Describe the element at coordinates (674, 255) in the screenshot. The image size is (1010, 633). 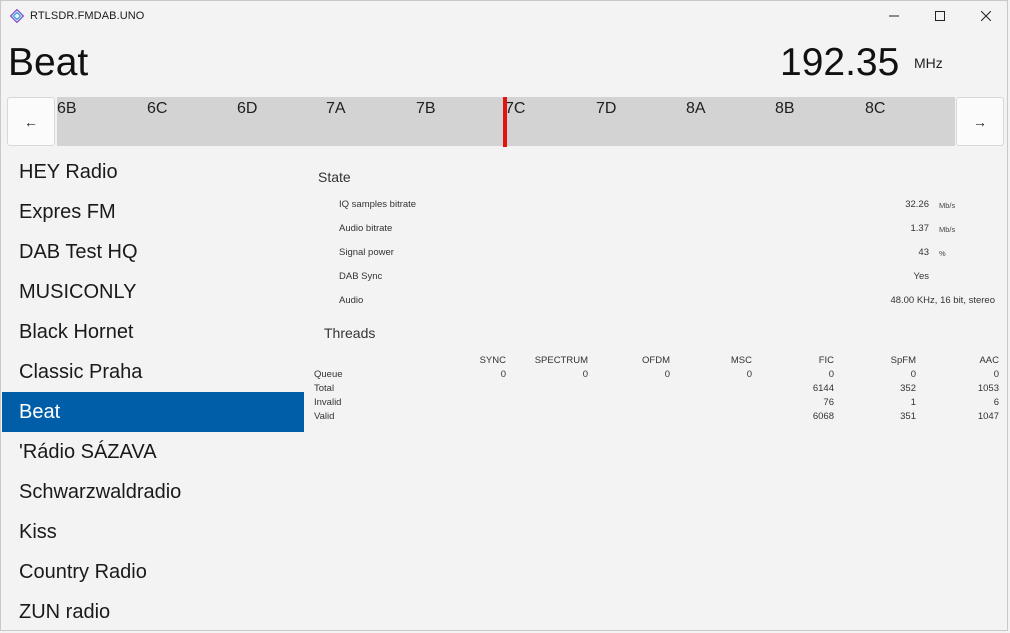
I see `state-row: Signal power 43 %` at that location.